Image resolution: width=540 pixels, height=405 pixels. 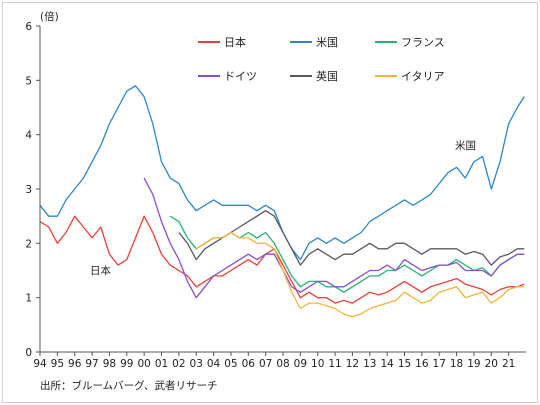 I want to click on x-tick-label: 12, so click(x=352, y=364).